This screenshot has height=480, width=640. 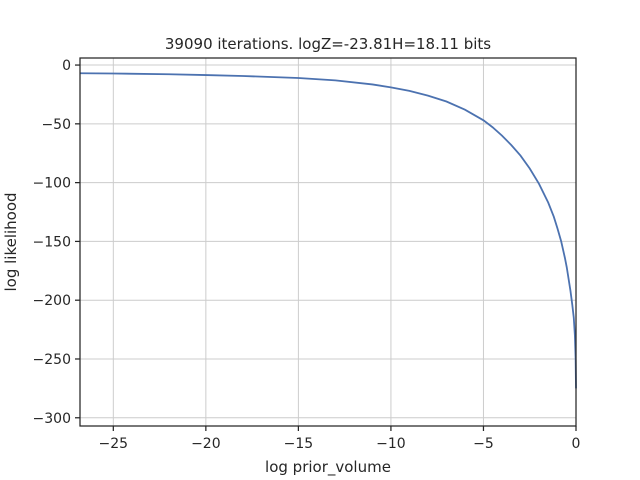 What do you see at coordinates (52, 360) in the screenshot?
I see `y-tick-label: −250` at bounding box center [52, 360].